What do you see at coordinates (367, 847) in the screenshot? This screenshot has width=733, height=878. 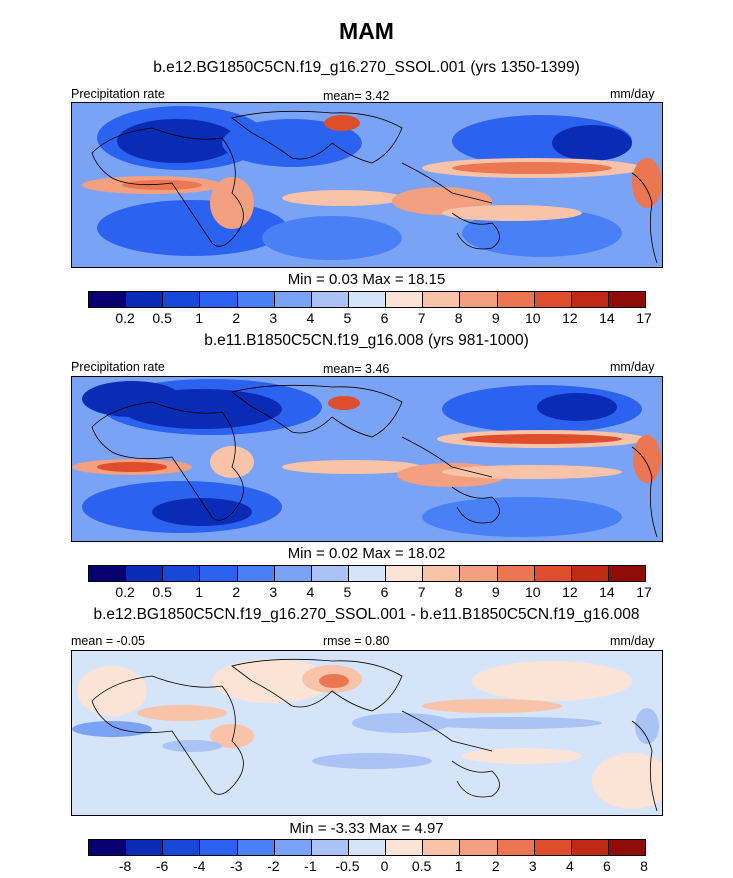 I see `panel-3-colorbar` at bounding box center [367, 847].